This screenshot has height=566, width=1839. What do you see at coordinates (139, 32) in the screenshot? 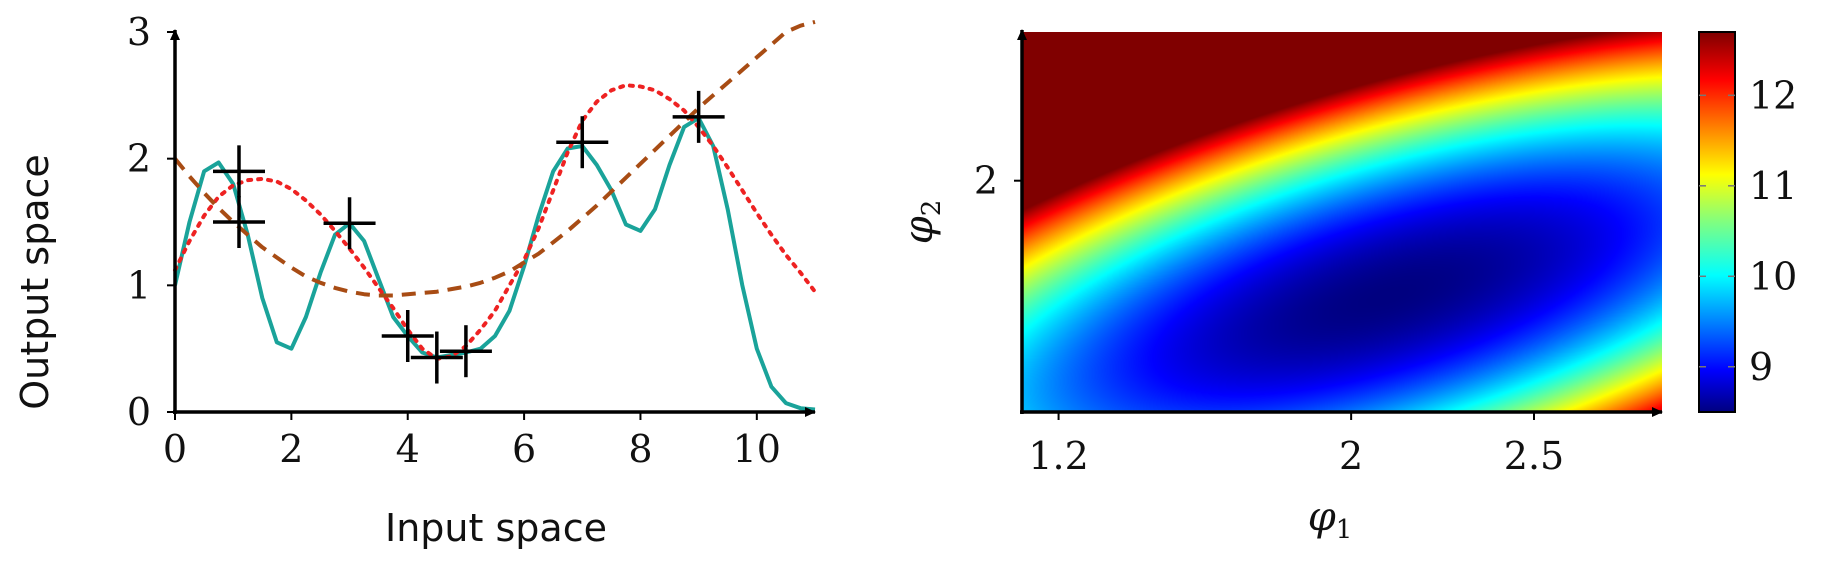
I see `y-tick-label: 3` at bounding box center [139, 32].